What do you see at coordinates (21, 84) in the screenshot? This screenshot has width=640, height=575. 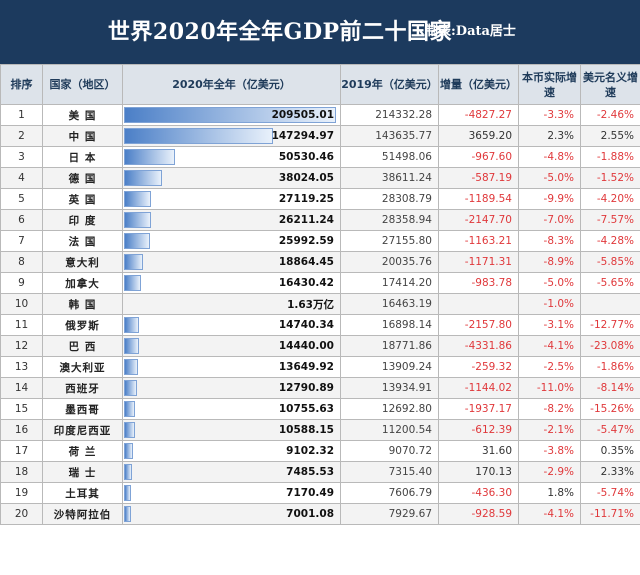 I see `header-rank: 排序` at bounding box center [21, 84].